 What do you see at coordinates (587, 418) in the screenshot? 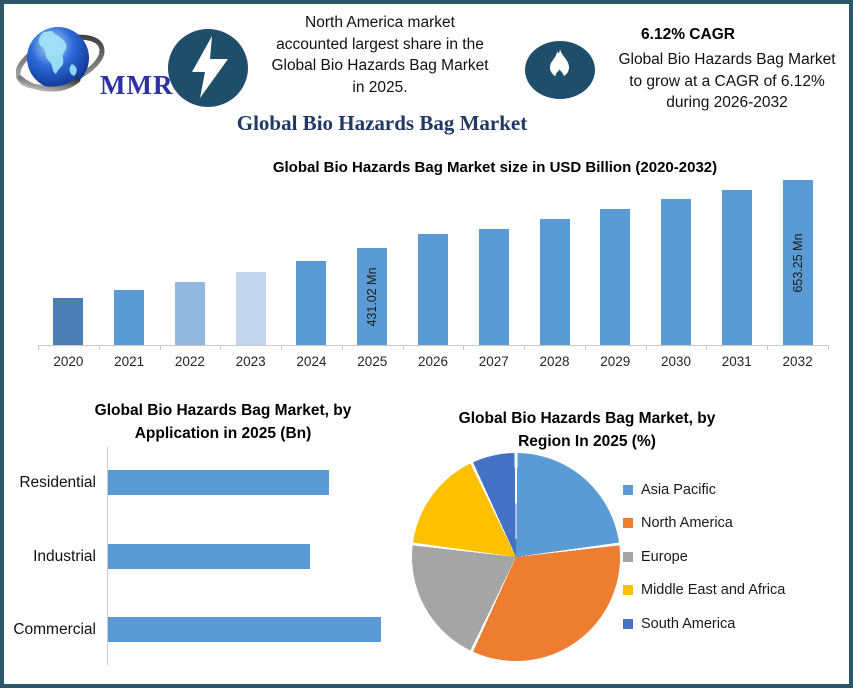
I see `piechart-title-line: Global Bio Hazards Bag Market, by` at bounding box center [587, 418].